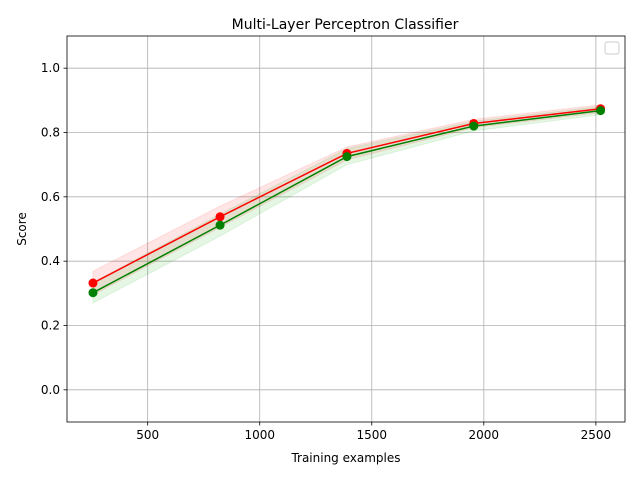 This screenshot has height=480, width=640. Describe the element at coordinates (50, 326) in the screenshot. I see `y-tick-label: 0.2` at that location.